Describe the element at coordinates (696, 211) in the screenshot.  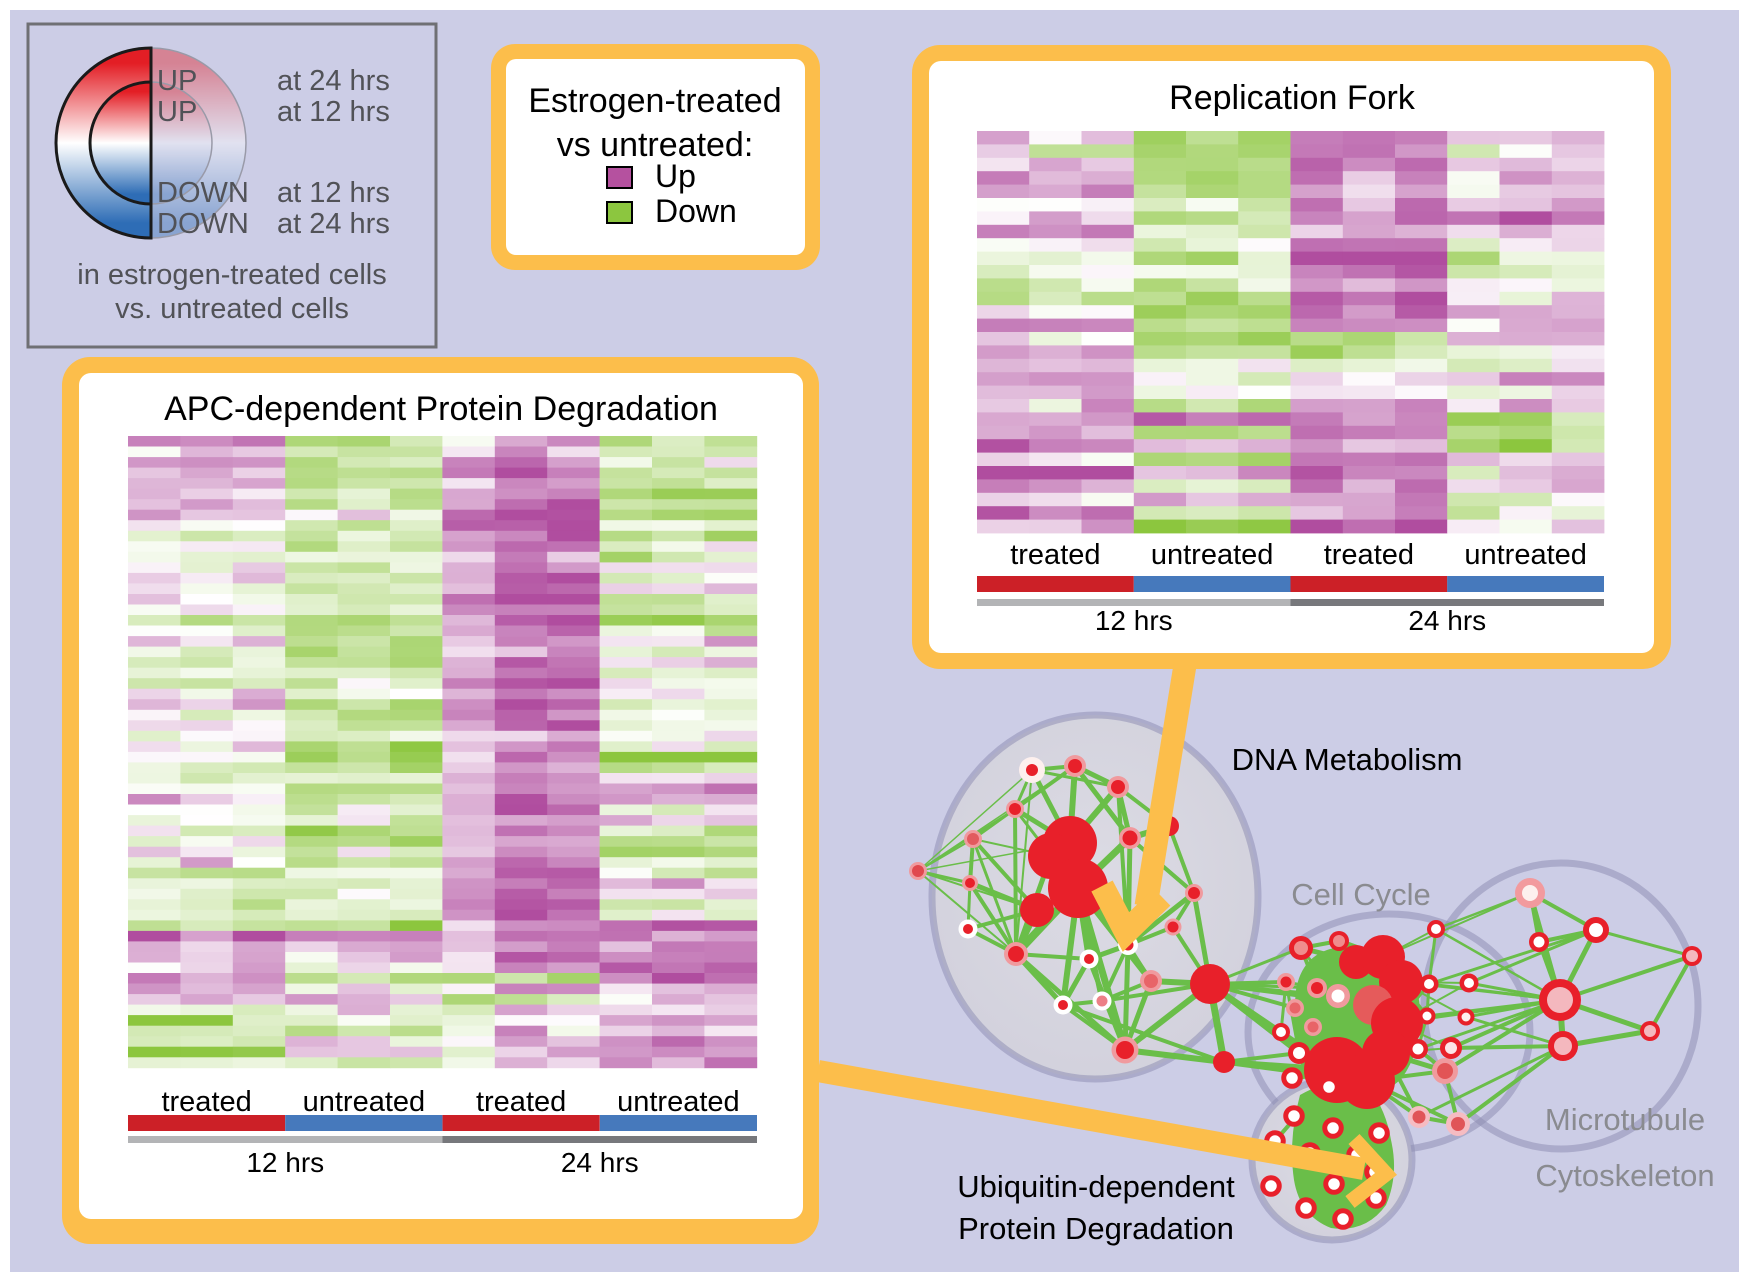
I see `svg-text: Down` at that location.